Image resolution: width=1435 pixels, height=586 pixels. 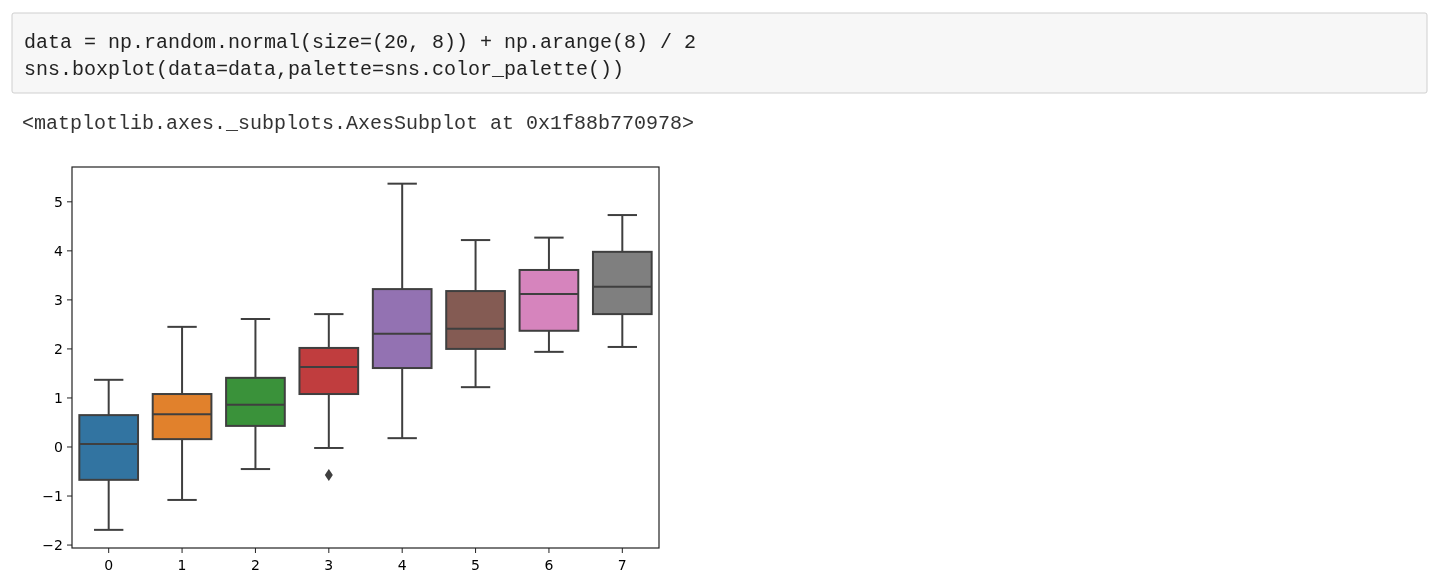 What do you see at coordinates (58, 446) in the screenshot?
I see `y-tick-label: 0` at bounding box center [58, 446].